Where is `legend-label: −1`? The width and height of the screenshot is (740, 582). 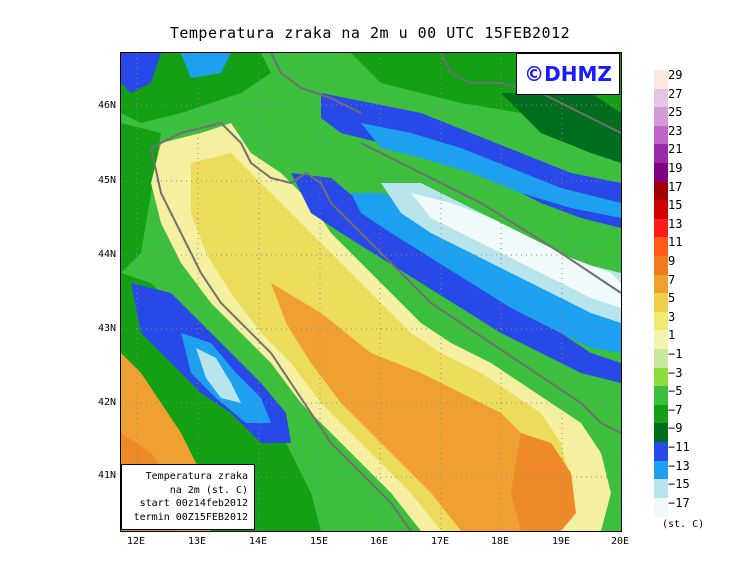
legend-label: −1 is located at coordinates (675, 354).